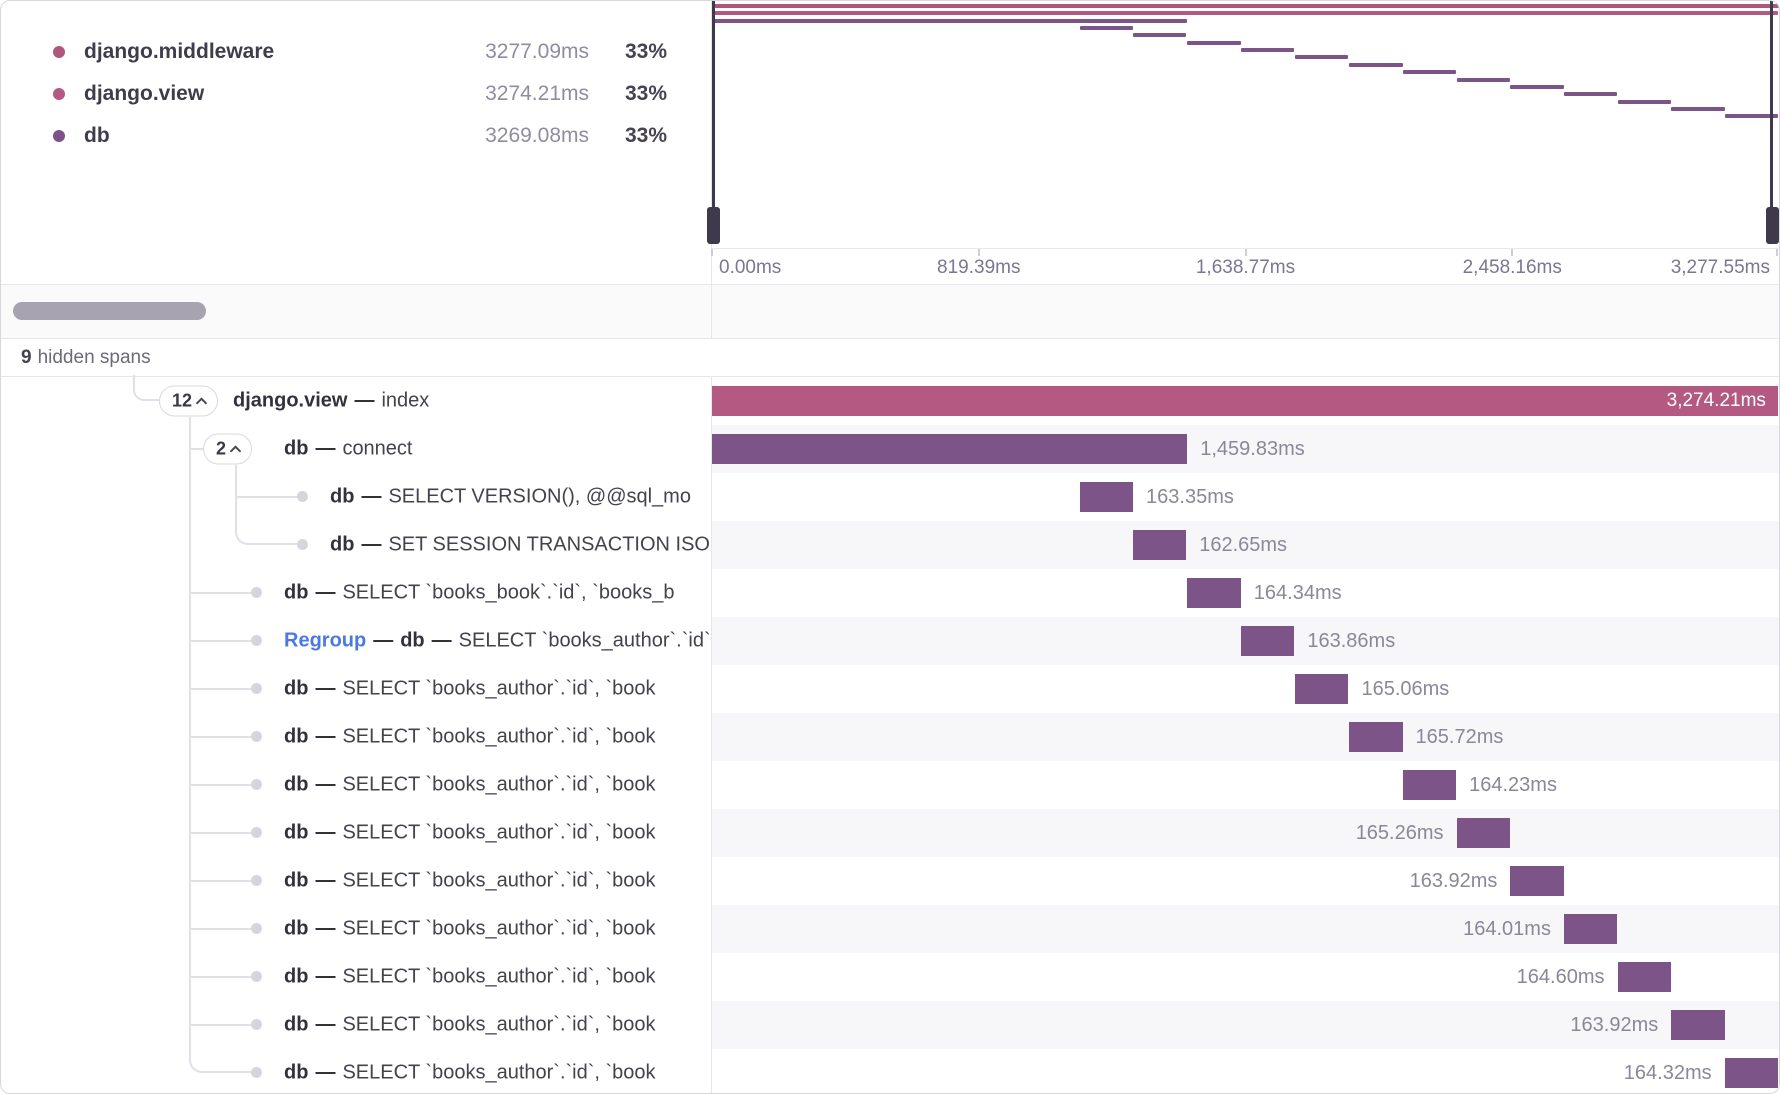  I want to click on span-title: db — connect, so click(348, 449).